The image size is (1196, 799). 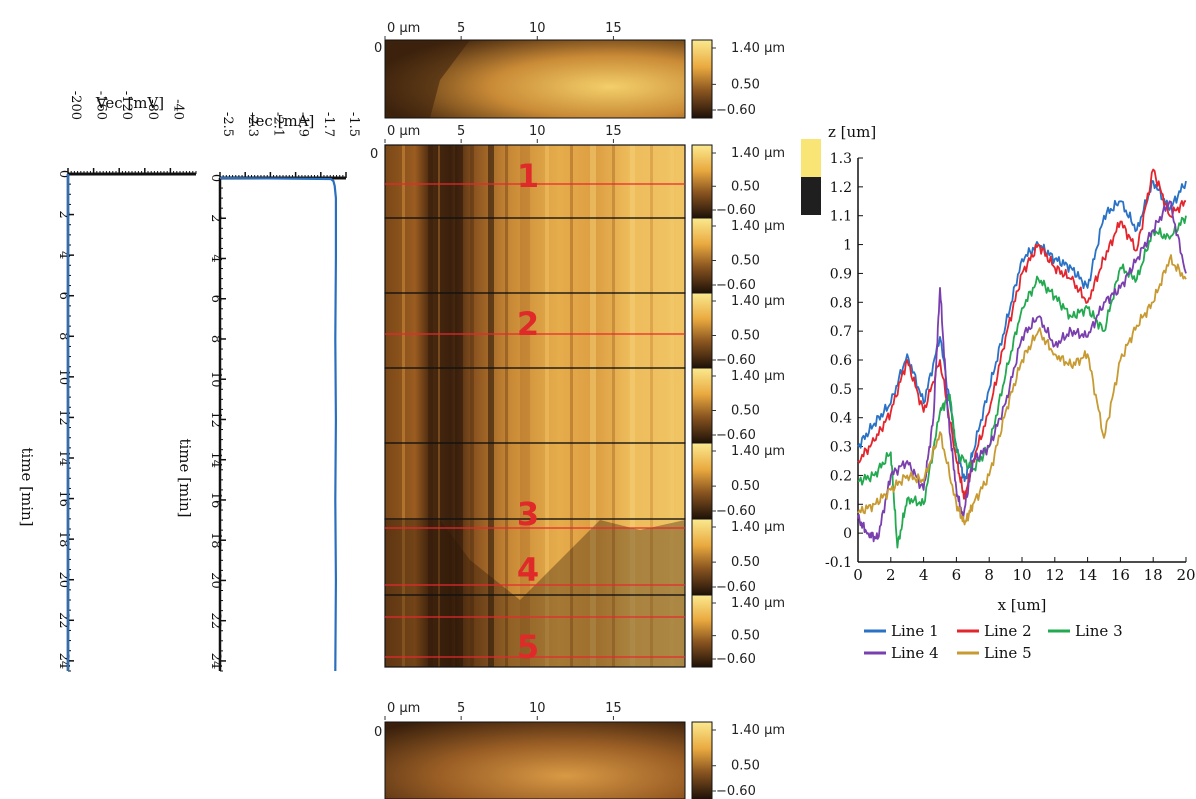 What do you see at coordinates (152, 109) in the screenshot?
I see `x-tick-label: -80` at bounding box center [152, 109].